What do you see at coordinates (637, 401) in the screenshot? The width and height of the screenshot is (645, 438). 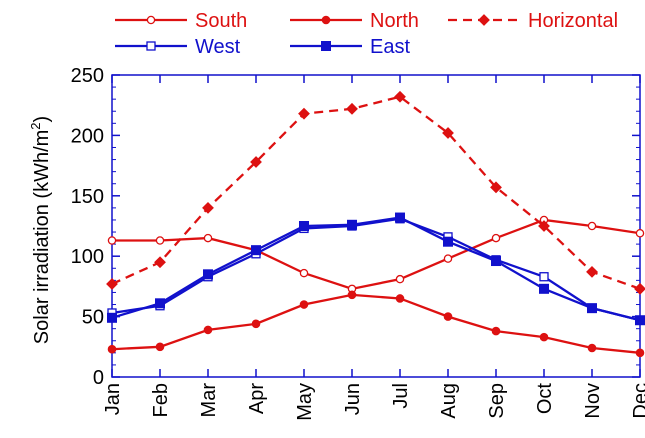 I see `x-tick-label: Dec` at bounding box center [637, 401].